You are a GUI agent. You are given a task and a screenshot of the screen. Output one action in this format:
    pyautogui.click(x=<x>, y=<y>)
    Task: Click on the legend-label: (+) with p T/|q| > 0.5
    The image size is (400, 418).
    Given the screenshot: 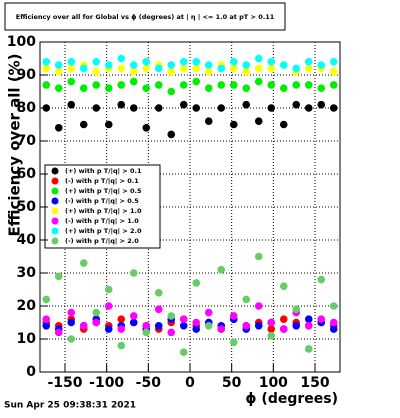 What is the action you would take?
    pyautogui.click(x=103, y=191)
    